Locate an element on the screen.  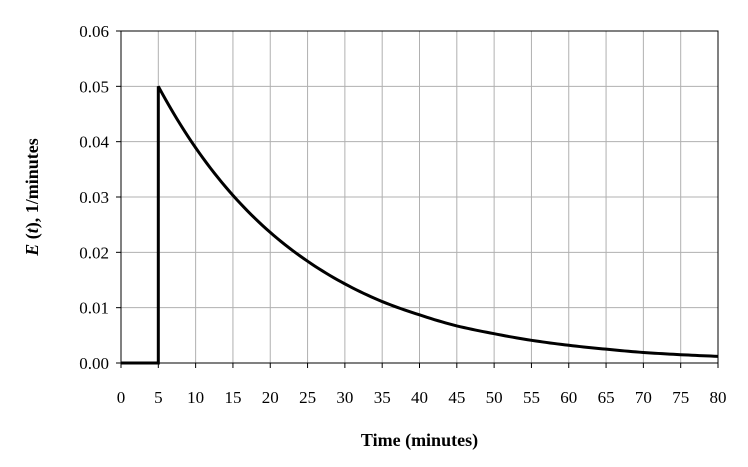
y-tick-label: 0.05 is located at coordinates (94, 86).